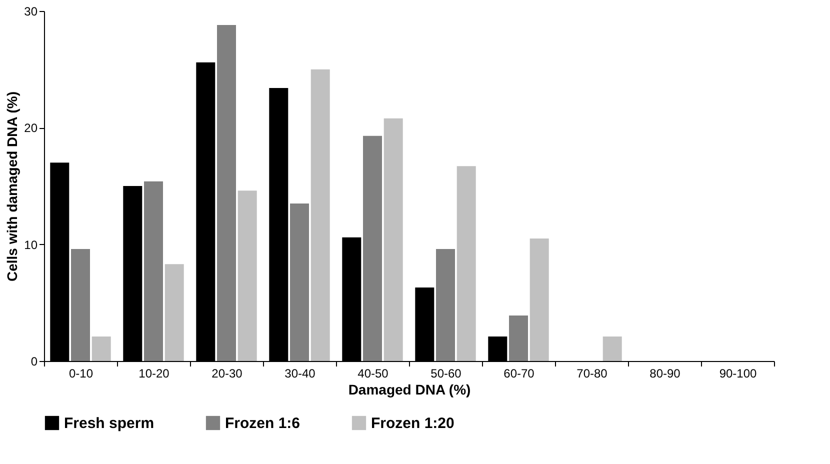 This screenshot has width=830, height=464. What do you see at coordinates (109, 423) in the screenshot?
I see `legend-label: Fresh sperm` at bounding box center [109, 423].